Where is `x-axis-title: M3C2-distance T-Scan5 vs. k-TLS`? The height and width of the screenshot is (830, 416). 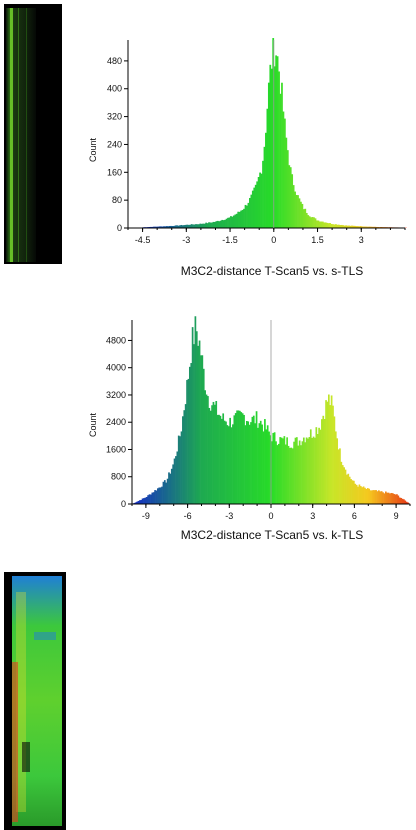 x-axis-title: M3C2-distance T-Scan5 vs. k-TLS is located at coordinates (272, 535).